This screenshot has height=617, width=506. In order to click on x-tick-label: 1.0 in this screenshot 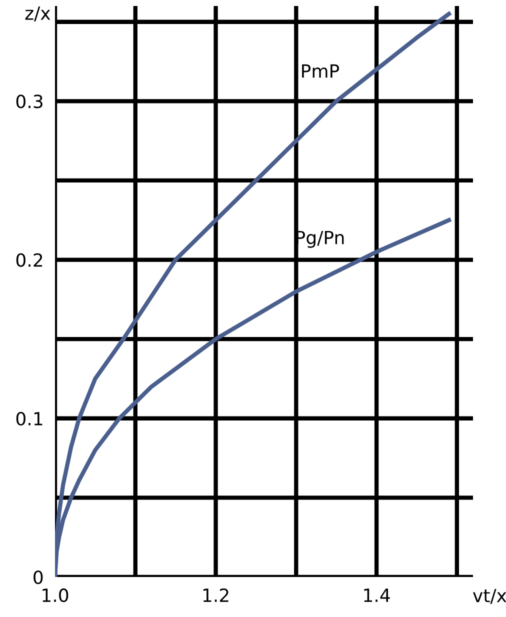, I will do `click(55, 595)`.